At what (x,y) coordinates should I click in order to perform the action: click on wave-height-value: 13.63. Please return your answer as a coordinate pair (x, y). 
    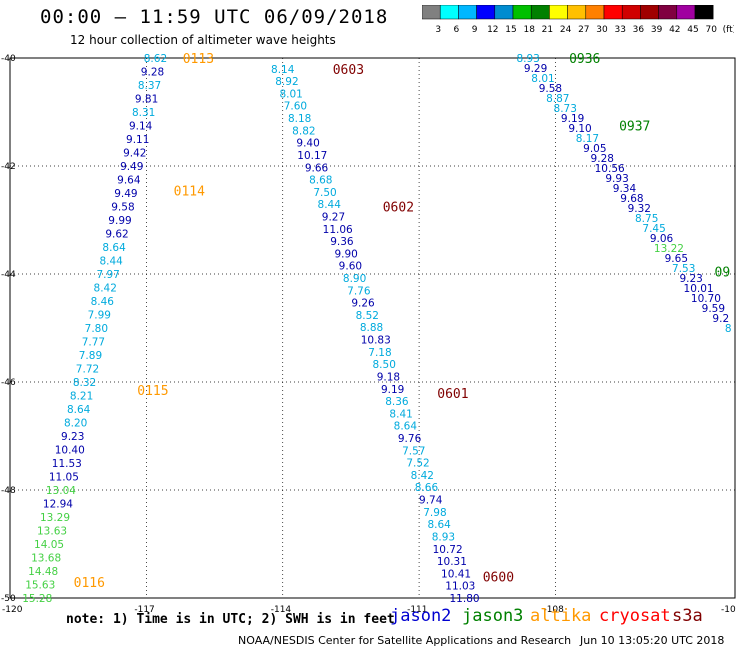
    Looking at the image, I should click on (52, 532).